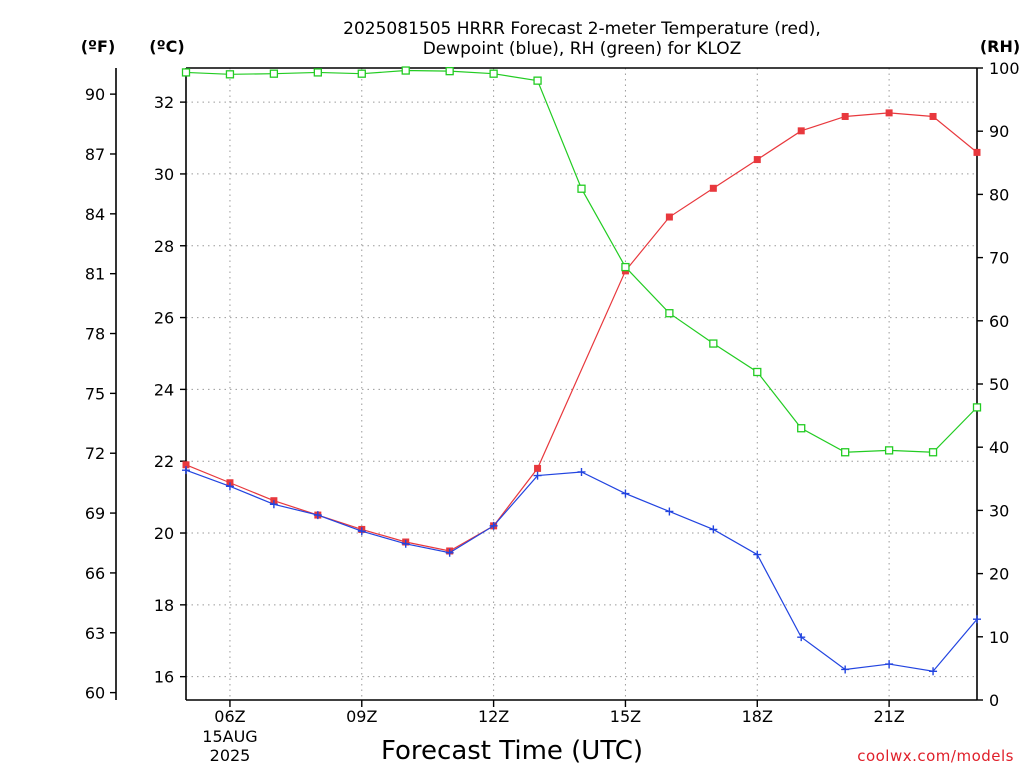 Image resolution: width=1024 pixels, height=768 pixels. Describe the element at coordinates (999, 574) in the screenshot. I see `rh-tick-label: 20` at that location.